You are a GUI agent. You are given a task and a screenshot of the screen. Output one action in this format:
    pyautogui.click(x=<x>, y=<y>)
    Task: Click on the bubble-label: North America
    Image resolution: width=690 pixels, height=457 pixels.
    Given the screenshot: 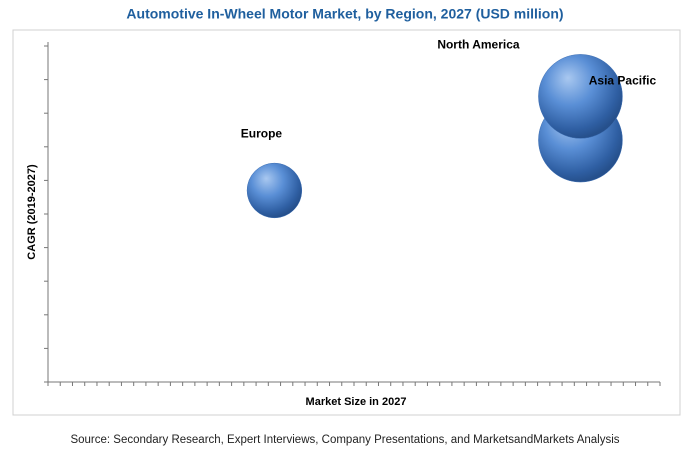 What is the action you would take?
    pyautogui.click(x=478, y=44)
    